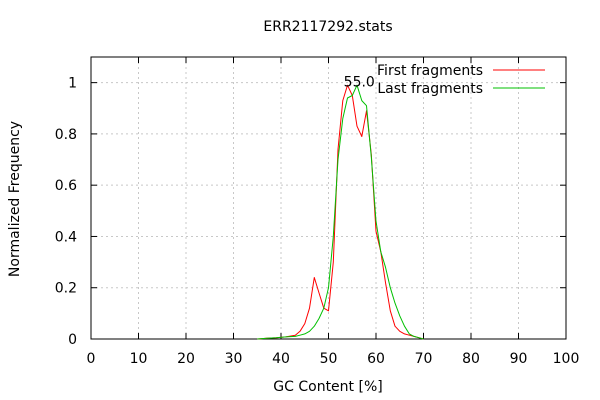  I want to click on legend: First fragments Last fragments, so click(461, 80).